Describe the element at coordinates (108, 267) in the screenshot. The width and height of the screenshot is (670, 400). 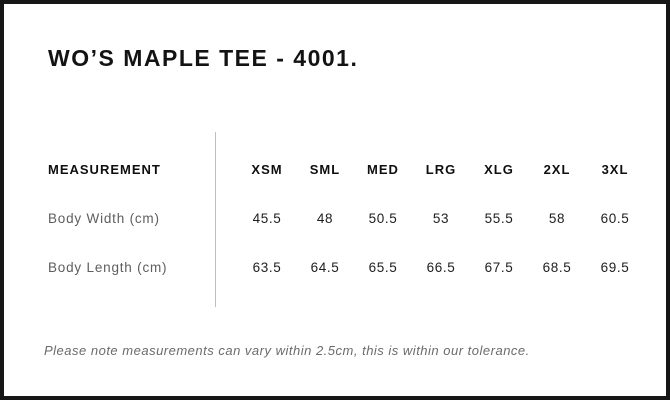
I see `row-label-body-length: Body Length (cm)` at that location.